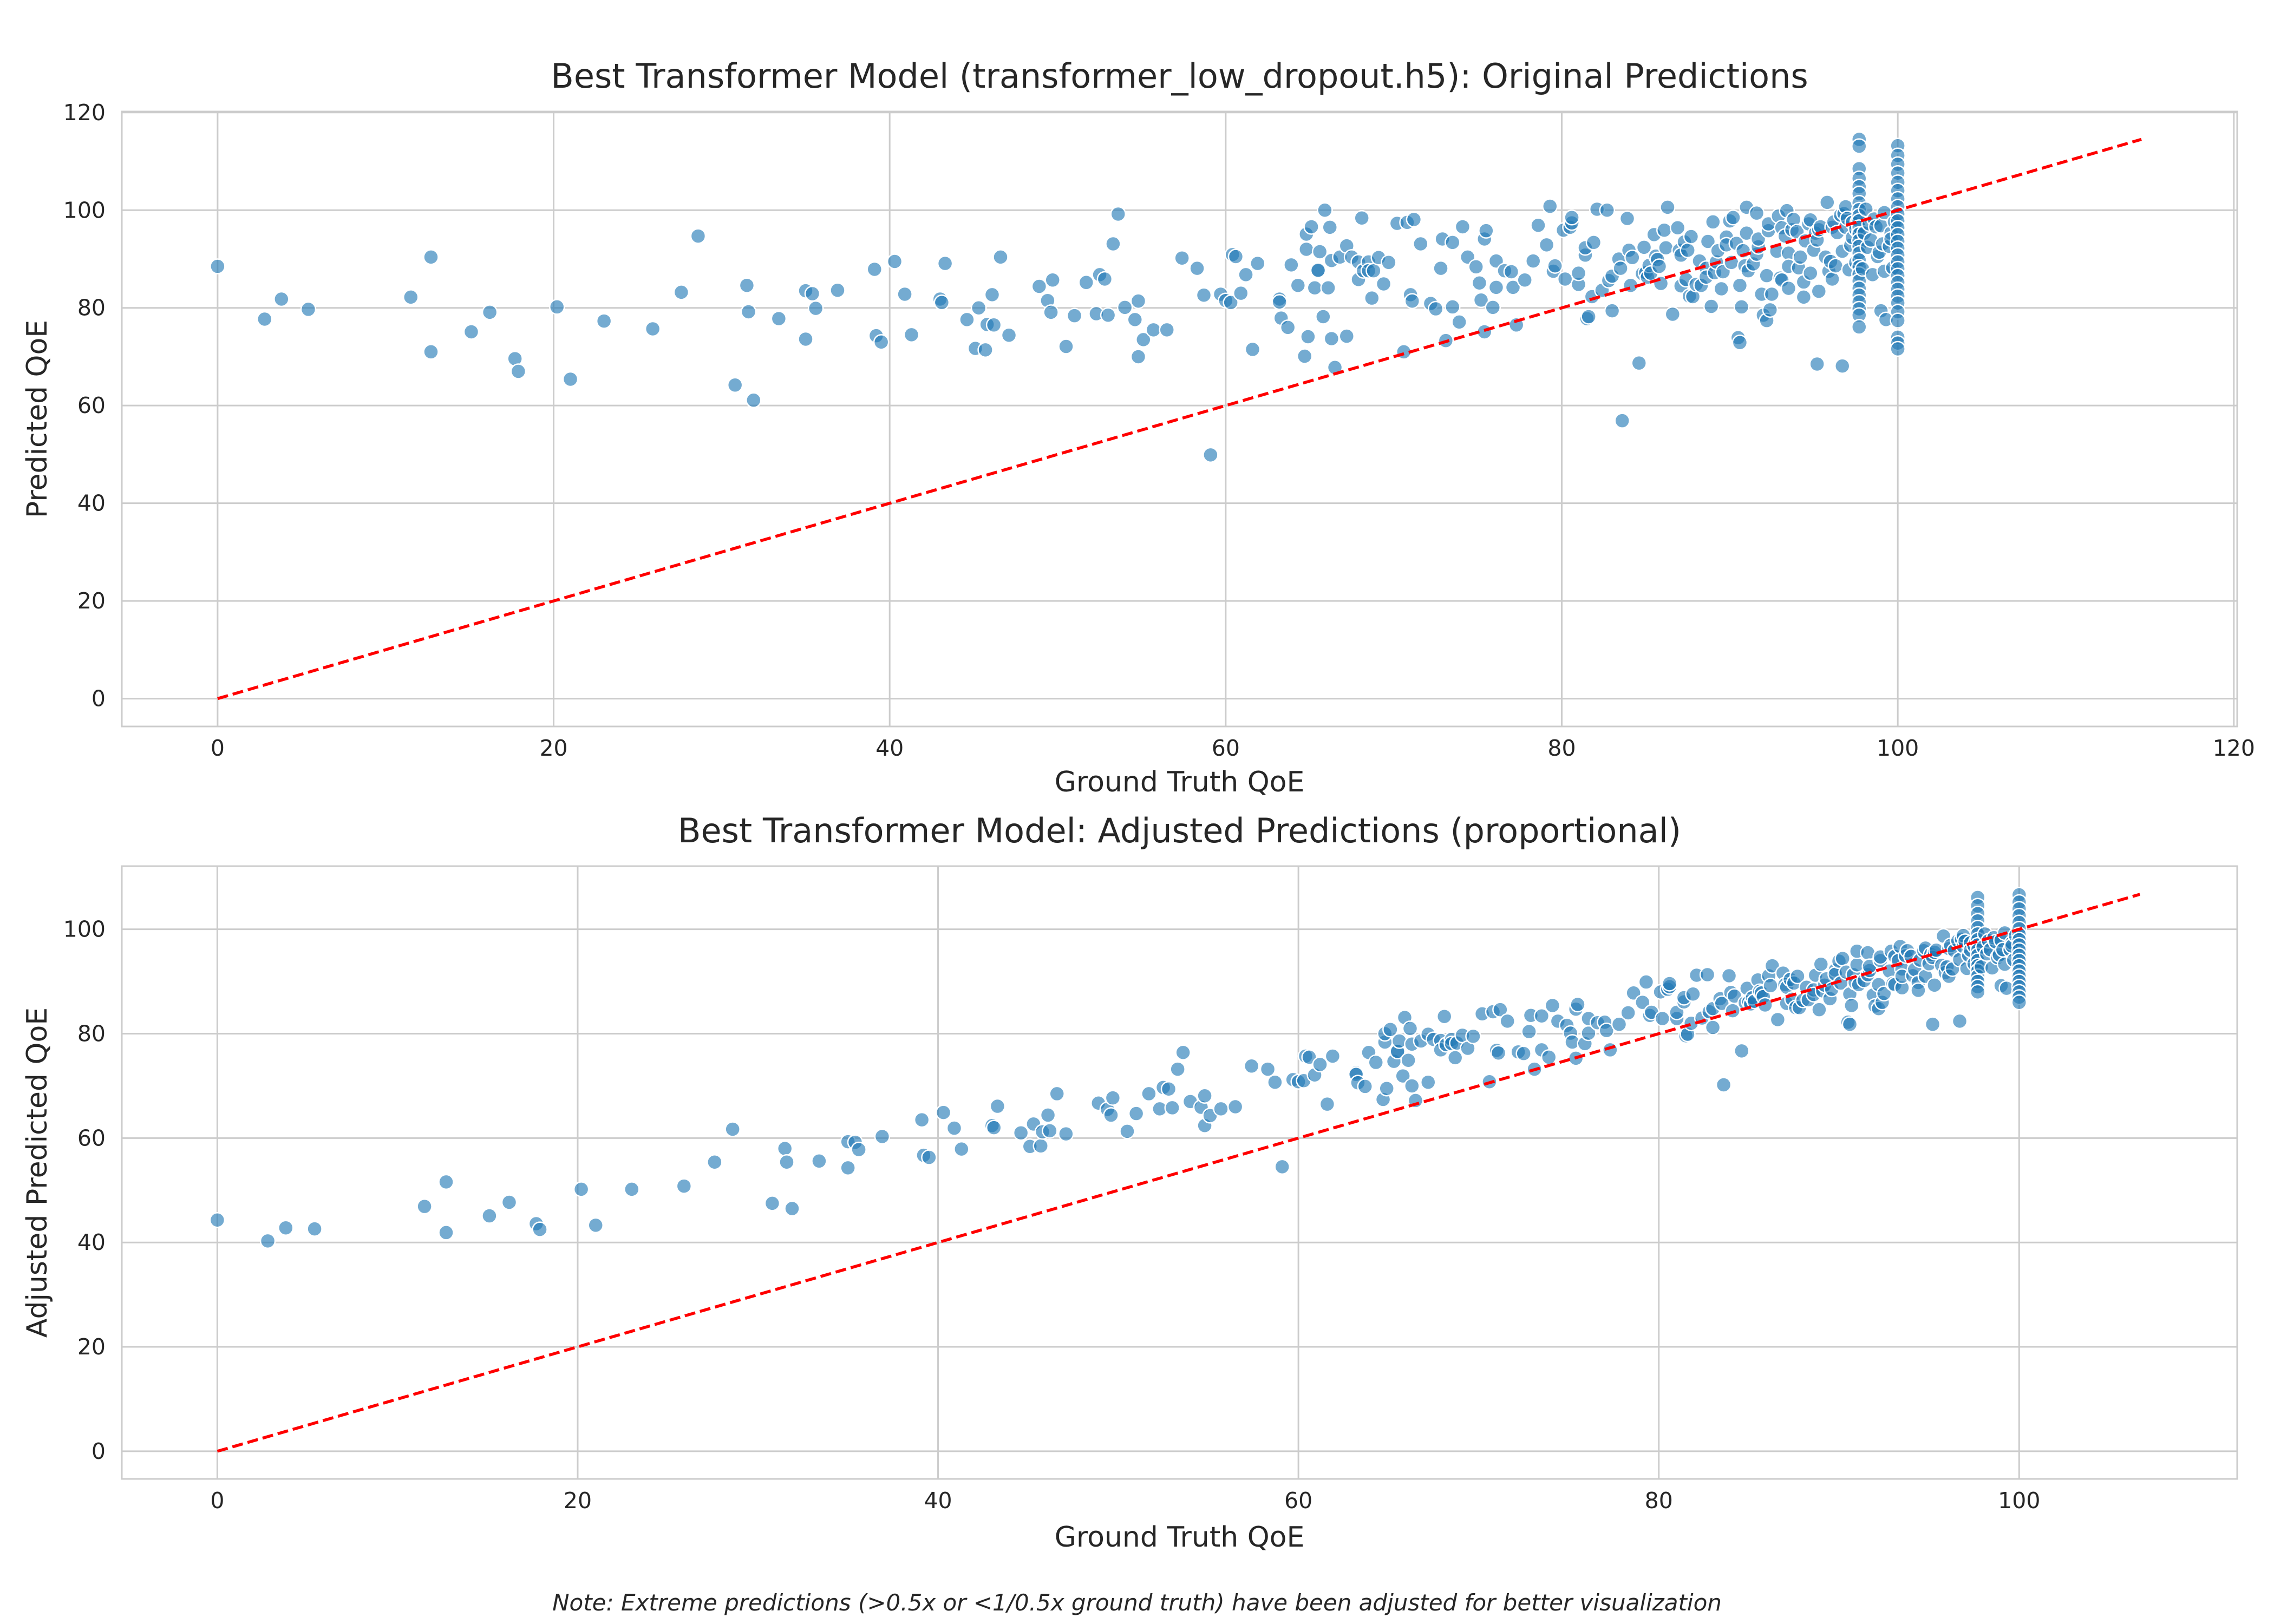  I want to click on x-tick-label: 40, so click(938, 1501).